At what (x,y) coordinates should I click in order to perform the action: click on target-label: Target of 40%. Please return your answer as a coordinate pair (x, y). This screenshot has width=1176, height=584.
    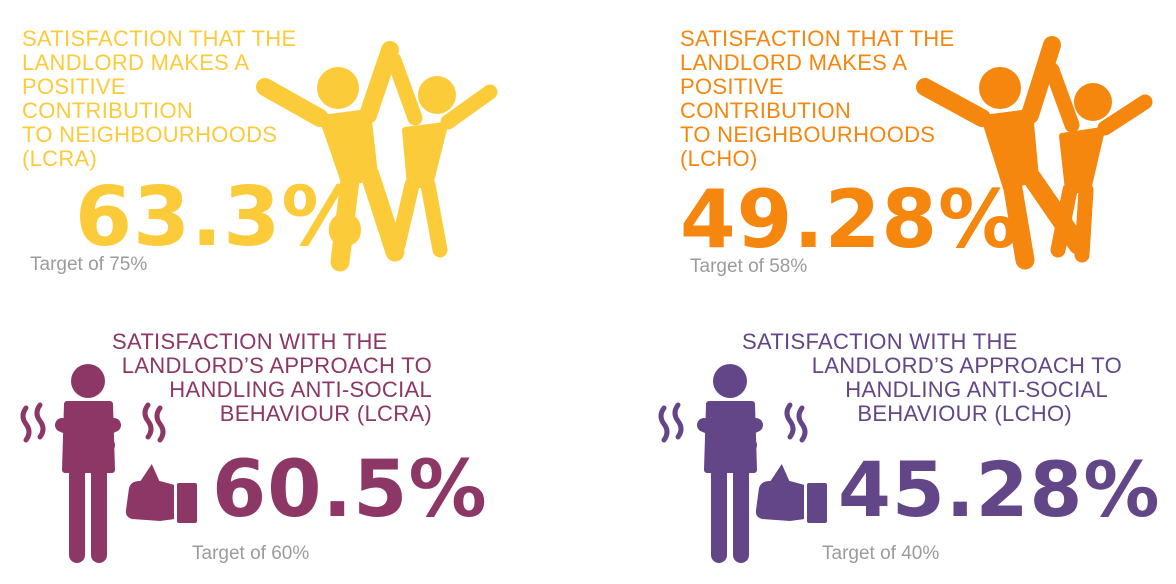
    Looking at the image, I should click on (881, 553).